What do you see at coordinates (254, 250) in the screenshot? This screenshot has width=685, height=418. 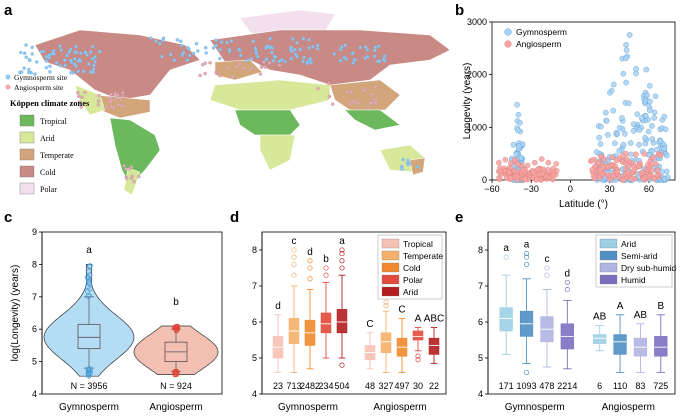 I see `y-tick-label: 8` at bounding box center [254, 250].